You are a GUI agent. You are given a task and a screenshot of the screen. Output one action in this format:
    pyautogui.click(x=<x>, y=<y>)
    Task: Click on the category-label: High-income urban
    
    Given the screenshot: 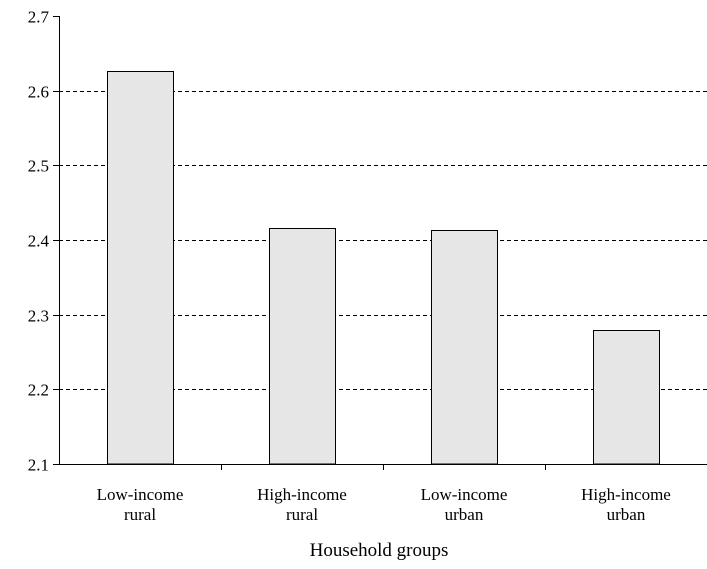 What is the action you would take?
    pyautogui.click(x=626, y=504)
    